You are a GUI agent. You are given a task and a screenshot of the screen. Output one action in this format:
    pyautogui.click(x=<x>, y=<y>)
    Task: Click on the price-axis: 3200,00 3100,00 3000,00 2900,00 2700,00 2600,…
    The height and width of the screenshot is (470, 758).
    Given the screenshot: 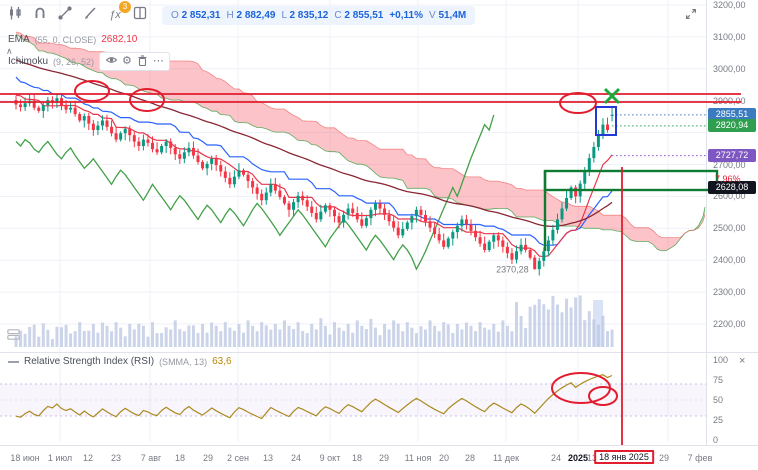 What is the action you would take?
    pyautogui.click(x=732, y=222)
    